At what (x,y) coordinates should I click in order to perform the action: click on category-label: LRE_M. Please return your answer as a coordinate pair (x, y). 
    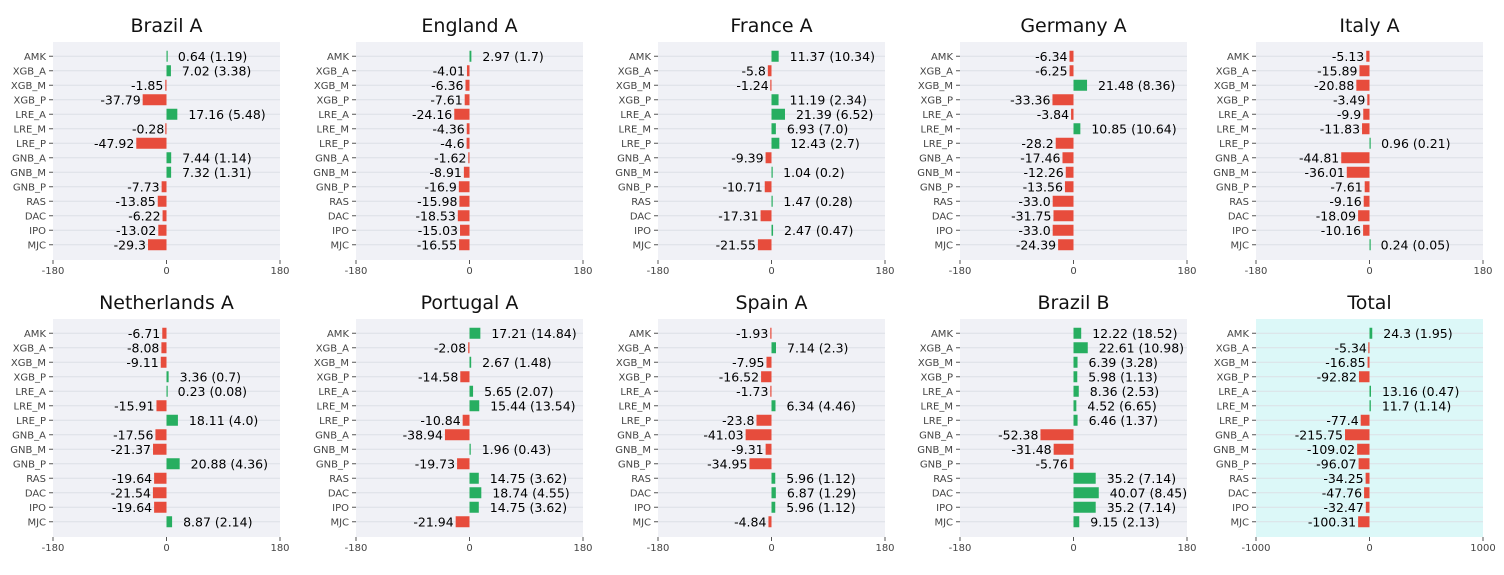
    Looking at the image, I should click on (30, 129).